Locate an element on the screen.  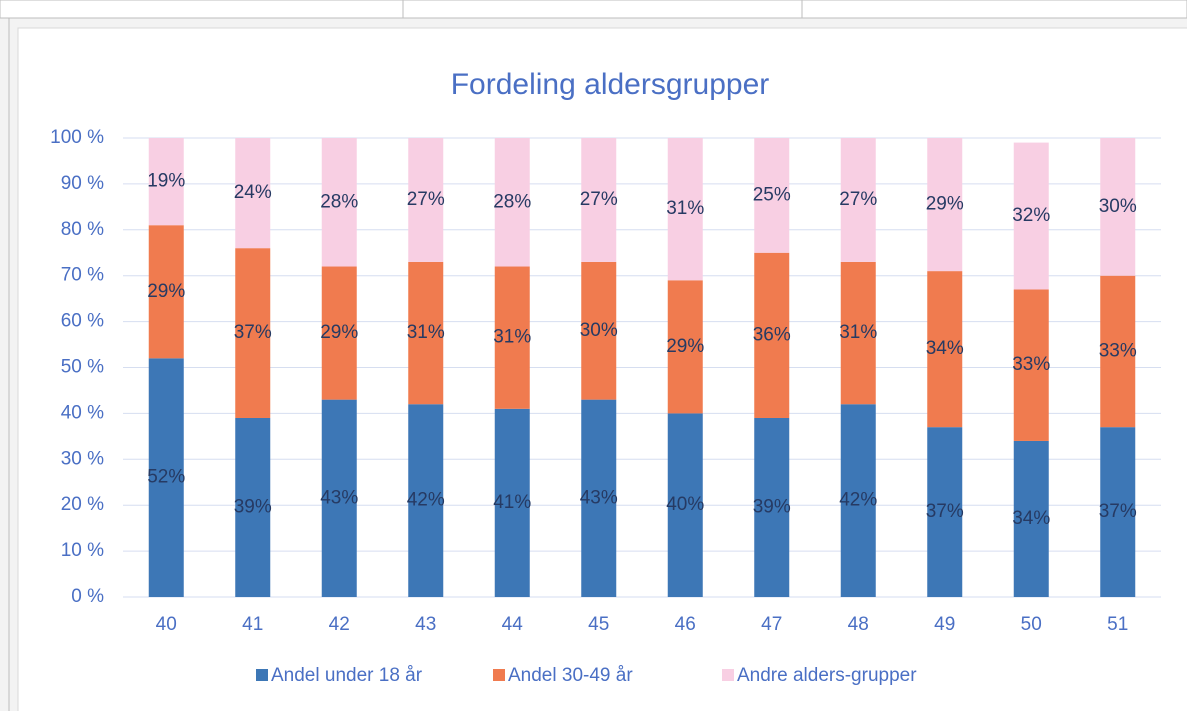
x-tick-label: 41 is located at coordinates (252, 624).